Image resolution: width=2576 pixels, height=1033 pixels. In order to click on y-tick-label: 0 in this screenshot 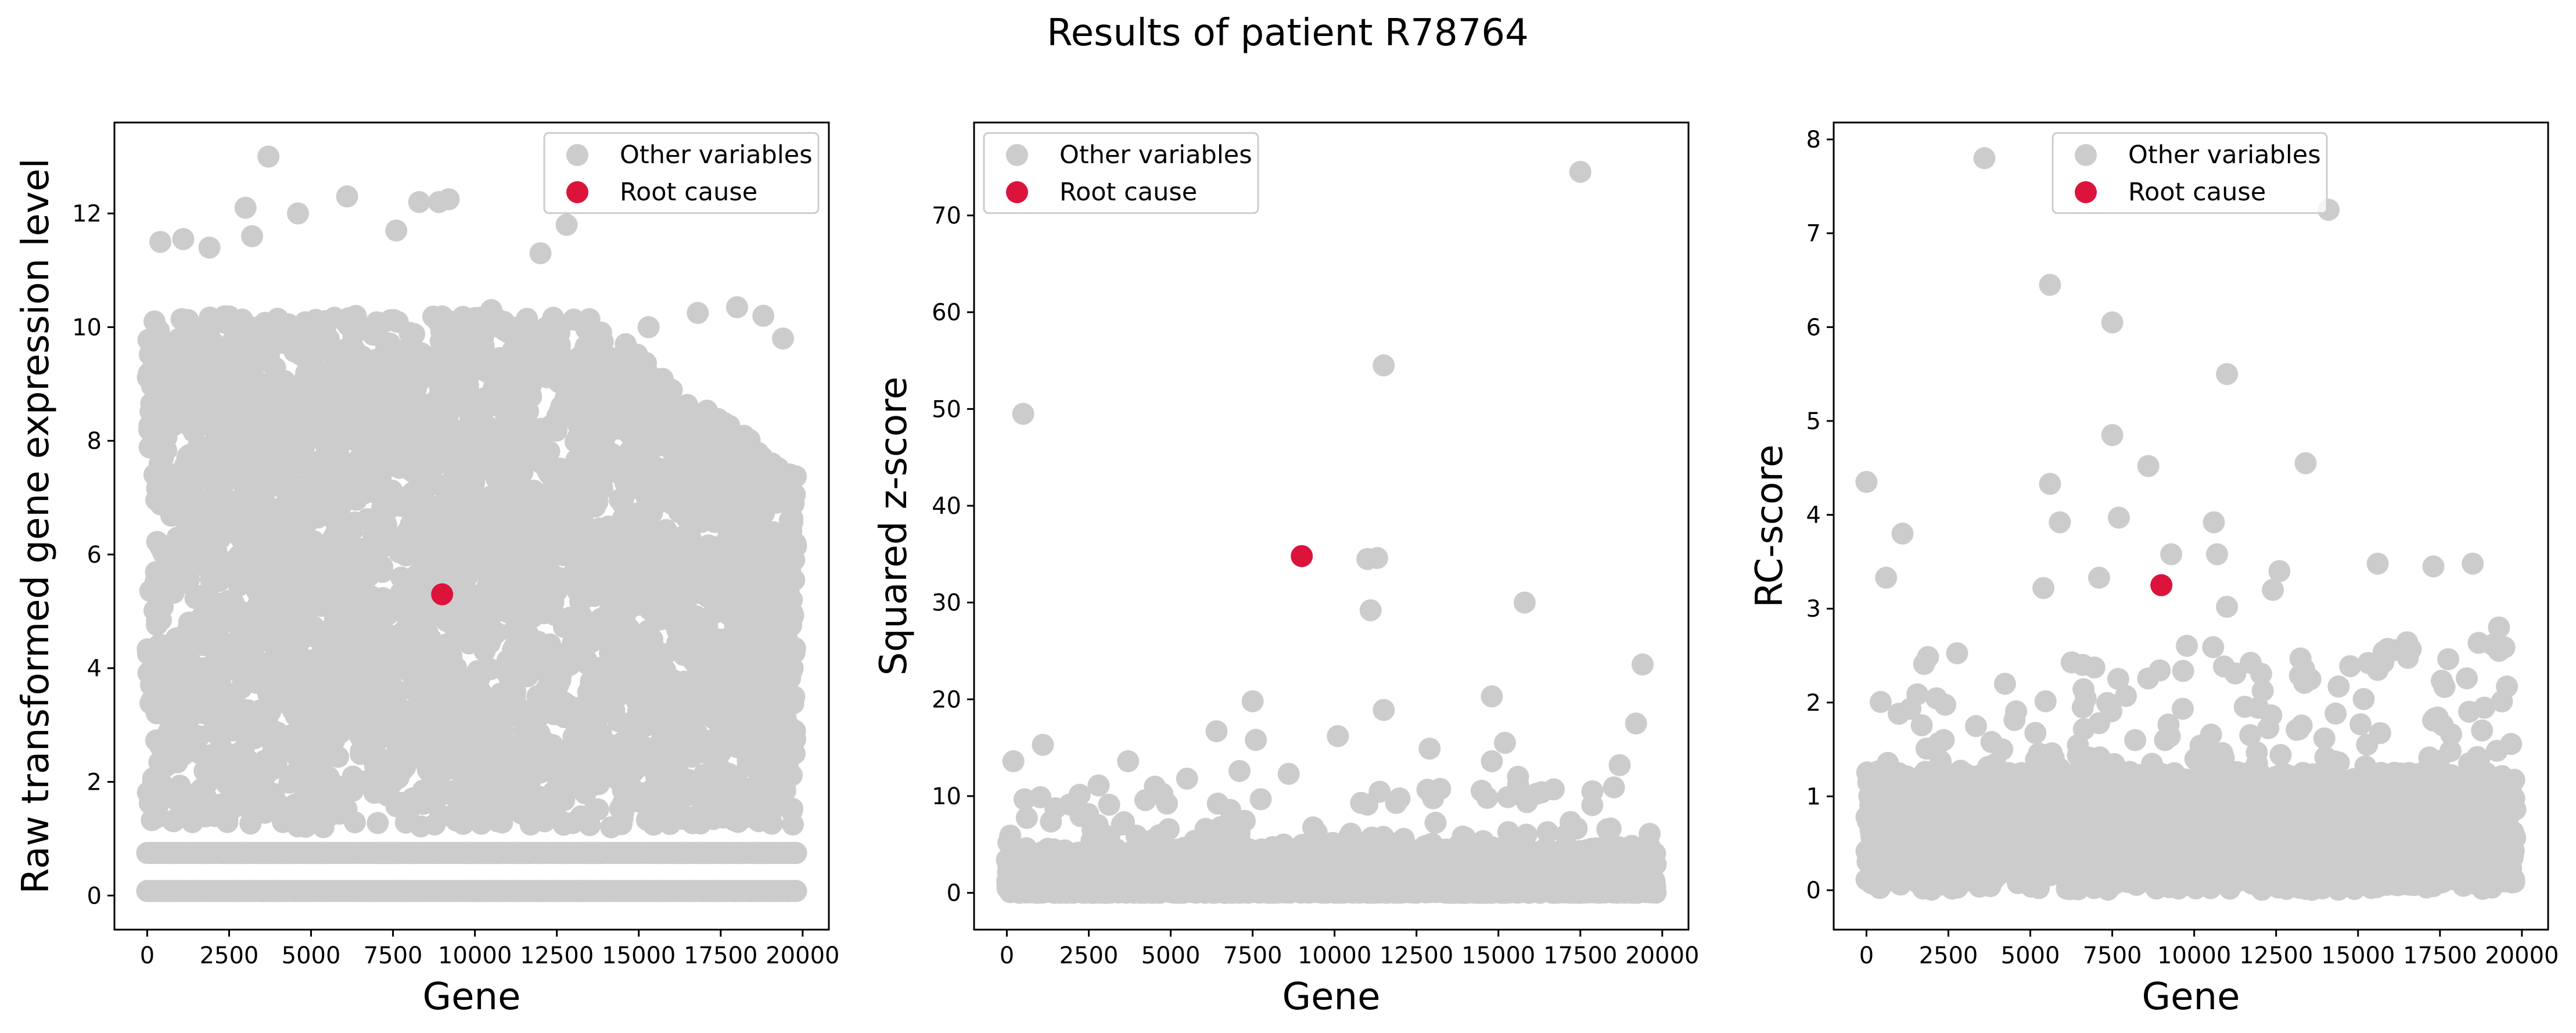, I will do `click(95, 896)`.